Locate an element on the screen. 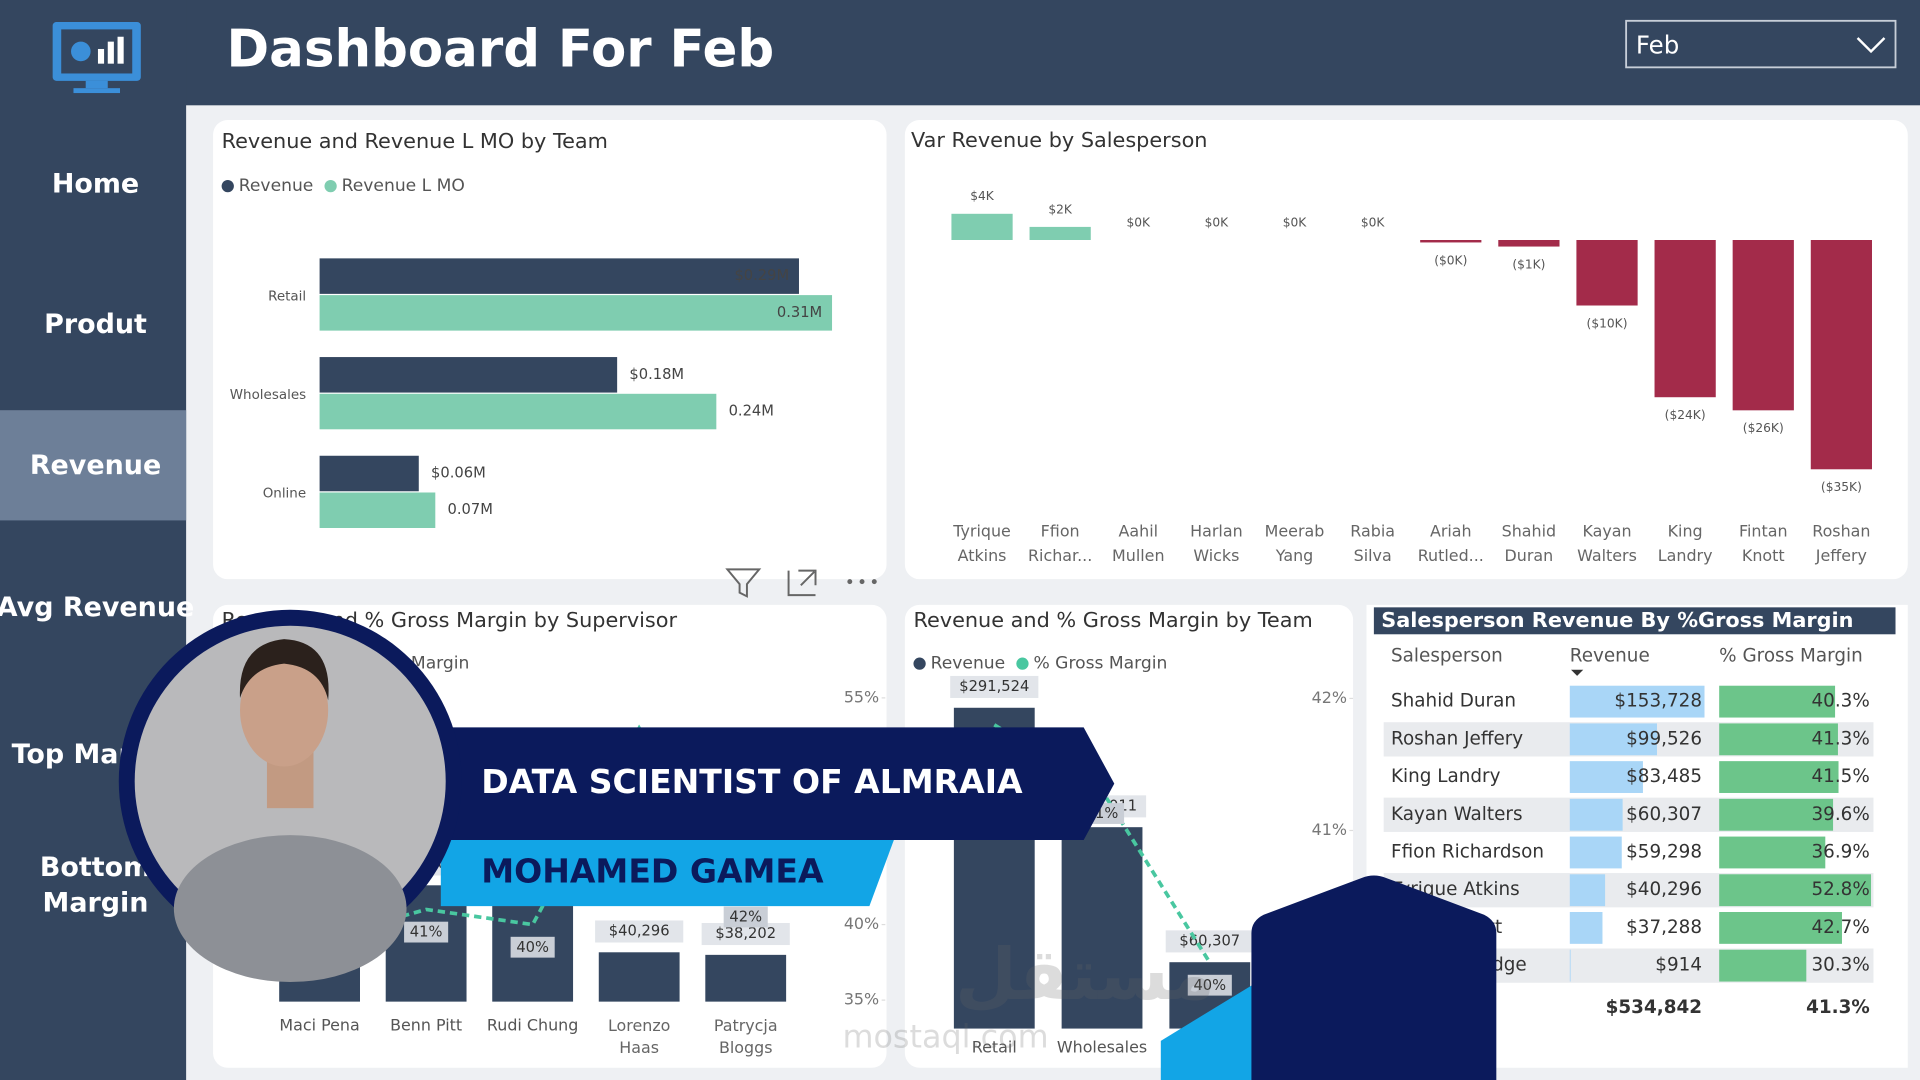 Image resolution: width=1920 pixels, height=1080 pixels. table-cell: $60,307 is located at coordinates (1664, 814).